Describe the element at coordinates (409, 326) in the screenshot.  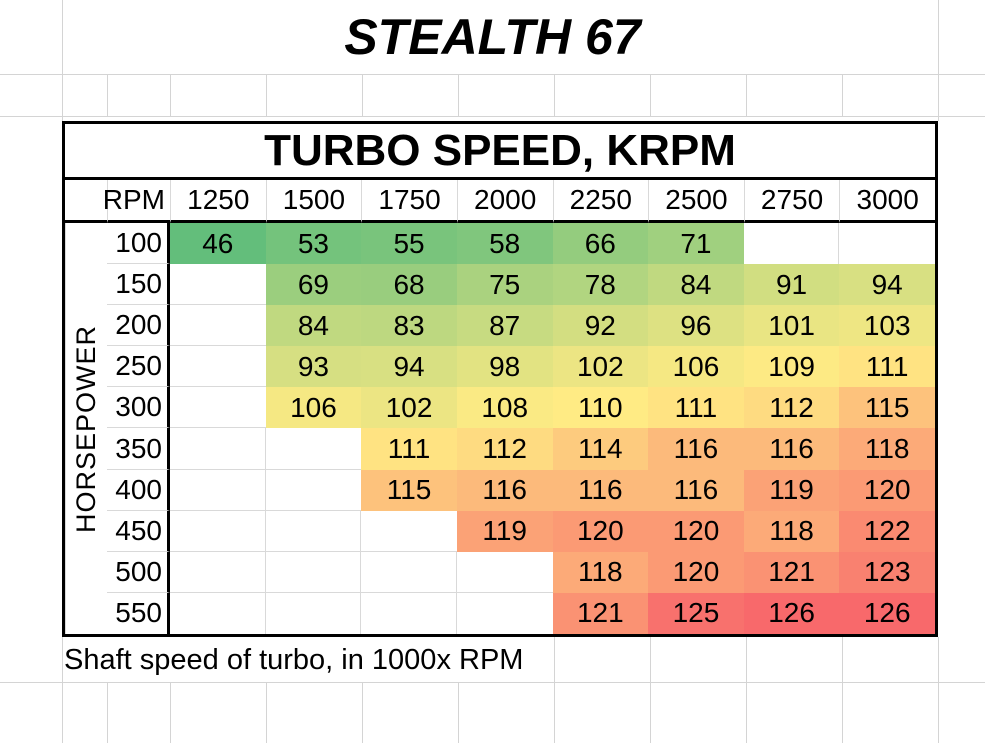
I see `cell-200hp-1750rpm: 83` at that location.